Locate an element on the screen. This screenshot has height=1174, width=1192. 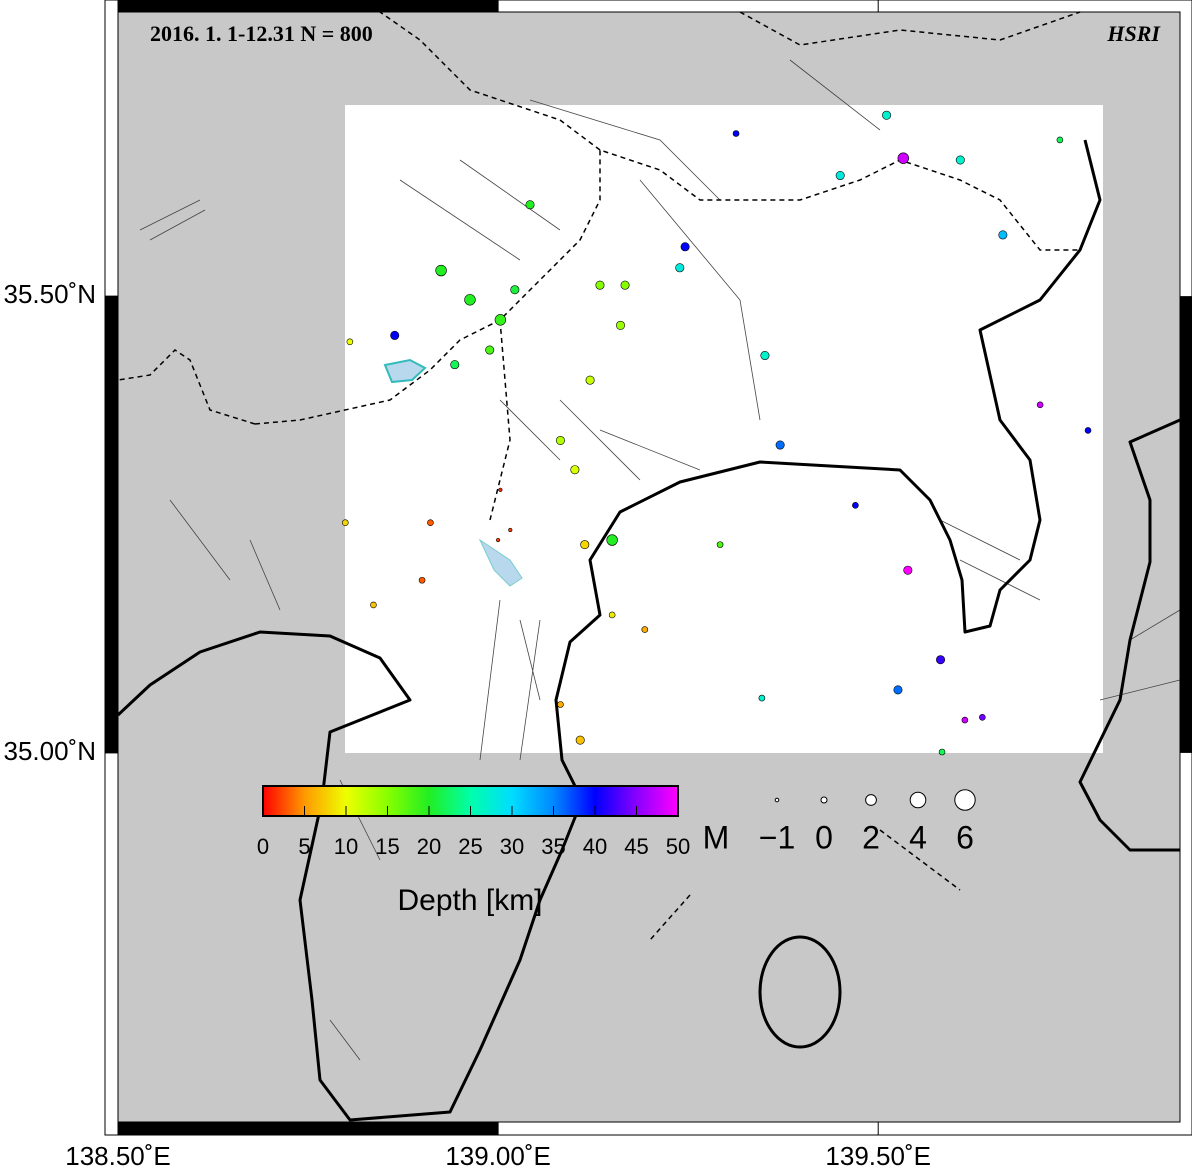
magnitude-tick-label: 2 is located at coordinates (871, 837).